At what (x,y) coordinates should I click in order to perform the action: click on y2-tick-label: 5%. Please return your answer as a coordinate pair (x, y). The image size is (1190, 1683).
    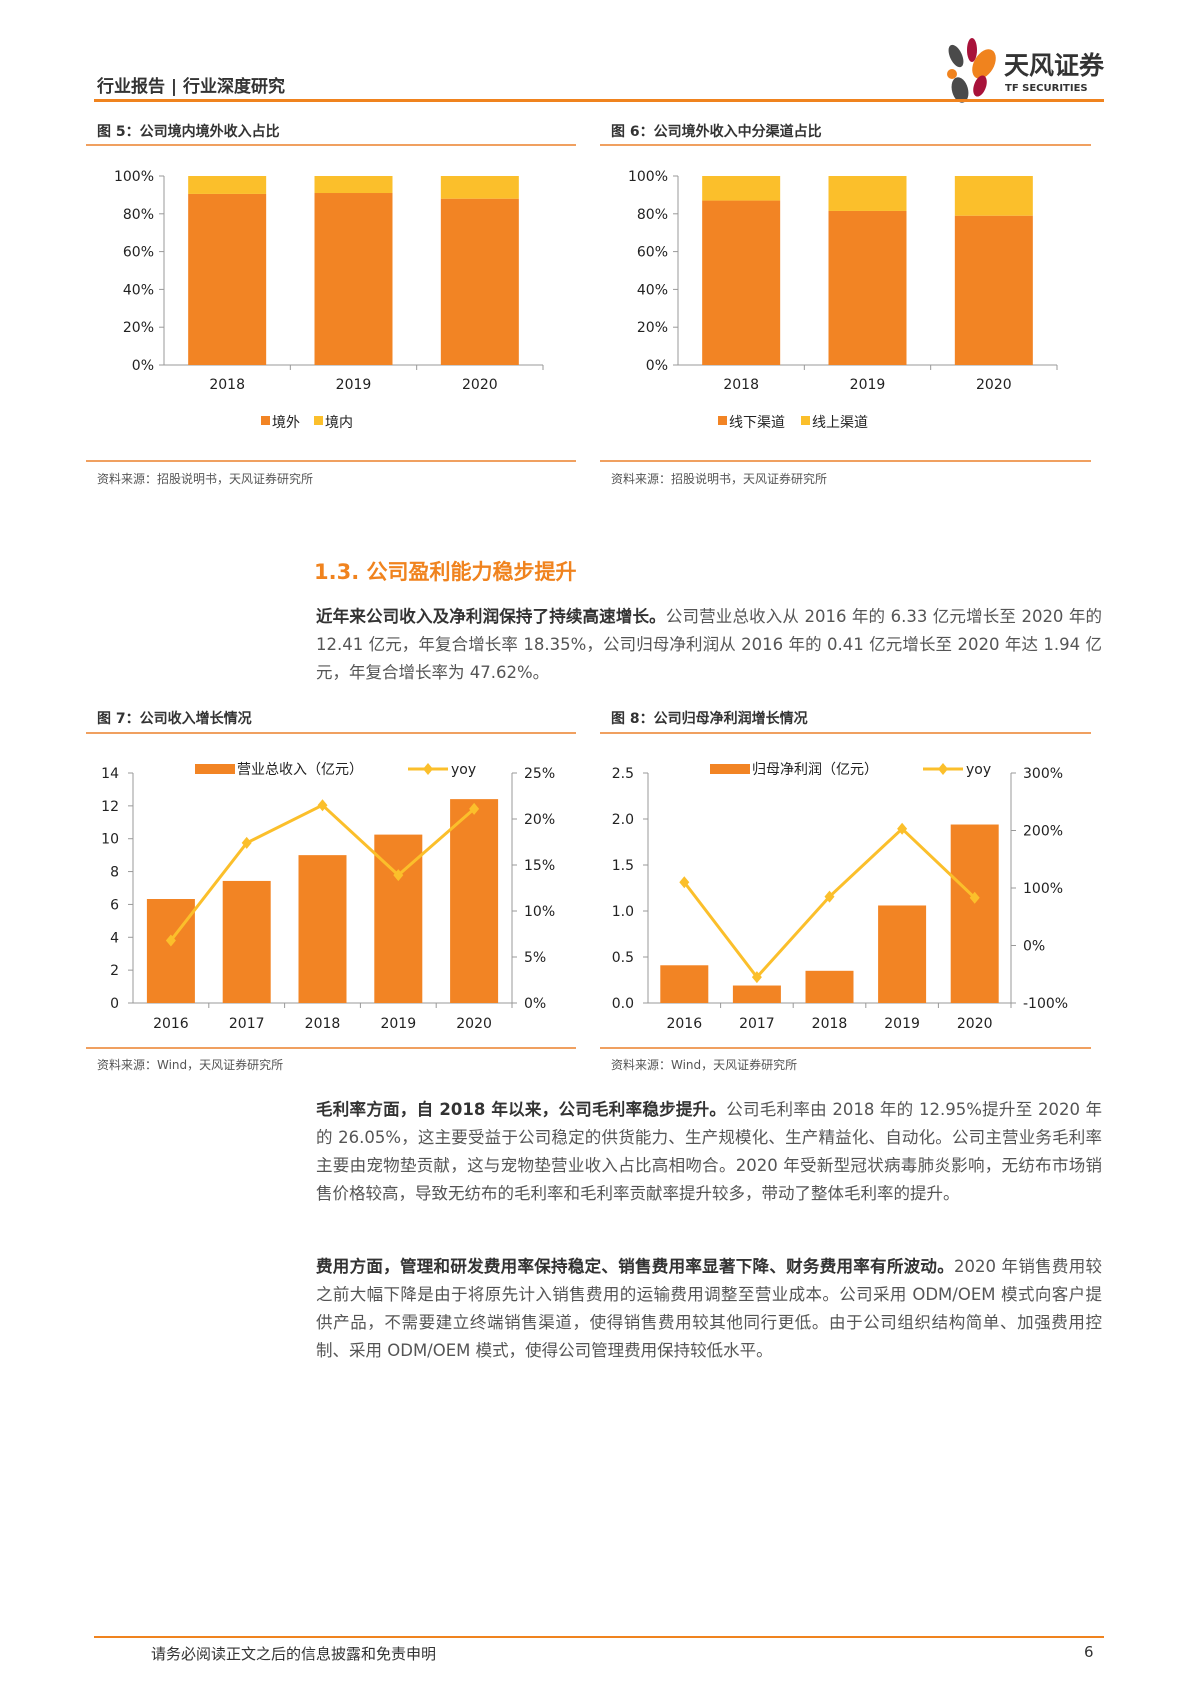
    Looking at the image, I should click on (535, 958).